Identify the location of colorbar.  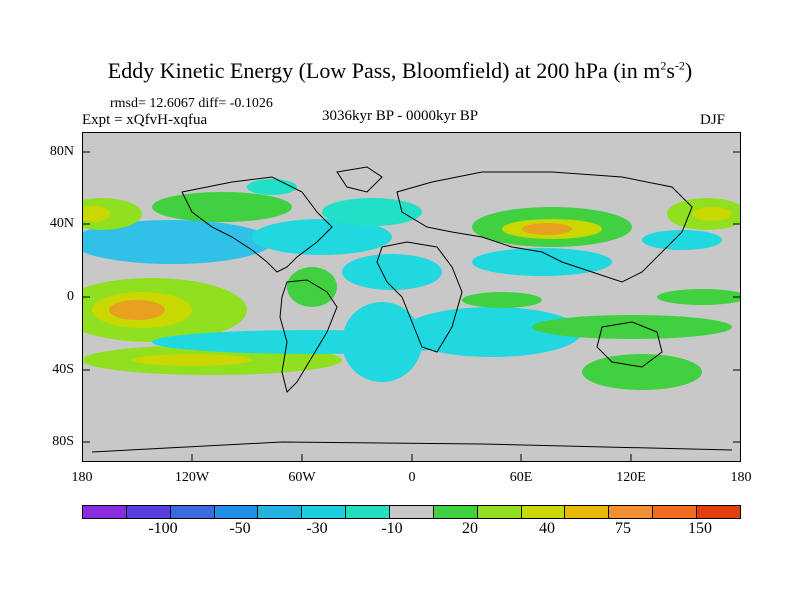
(411, 512).